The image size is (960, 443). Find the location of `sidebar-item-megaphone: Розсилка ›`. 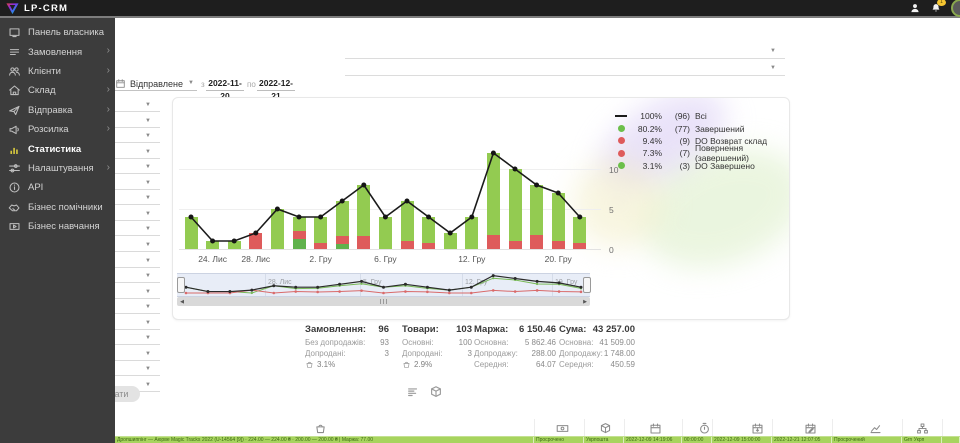

sidebar-item-megaphone: Розсилка › is located at coordinates (57, 129).